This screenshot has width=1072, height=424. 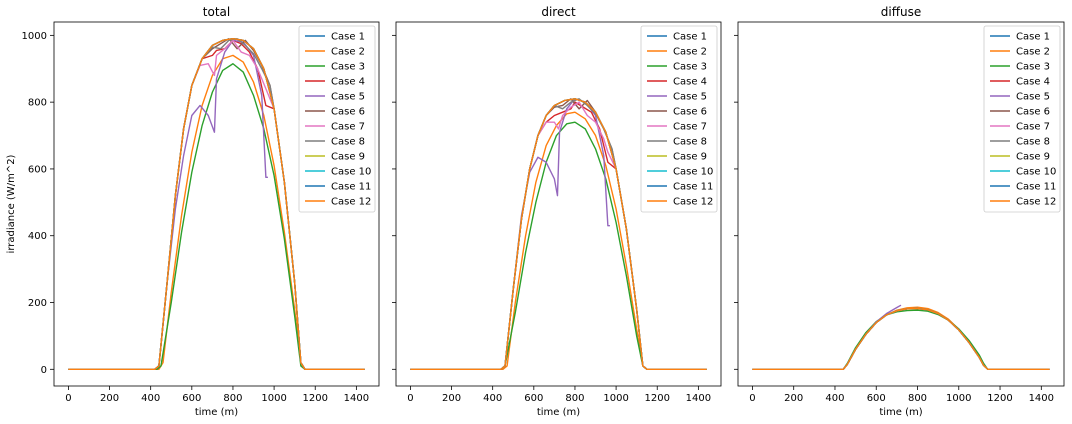 I want to click on y-tick-label: 0, so click(x=44, y=370).